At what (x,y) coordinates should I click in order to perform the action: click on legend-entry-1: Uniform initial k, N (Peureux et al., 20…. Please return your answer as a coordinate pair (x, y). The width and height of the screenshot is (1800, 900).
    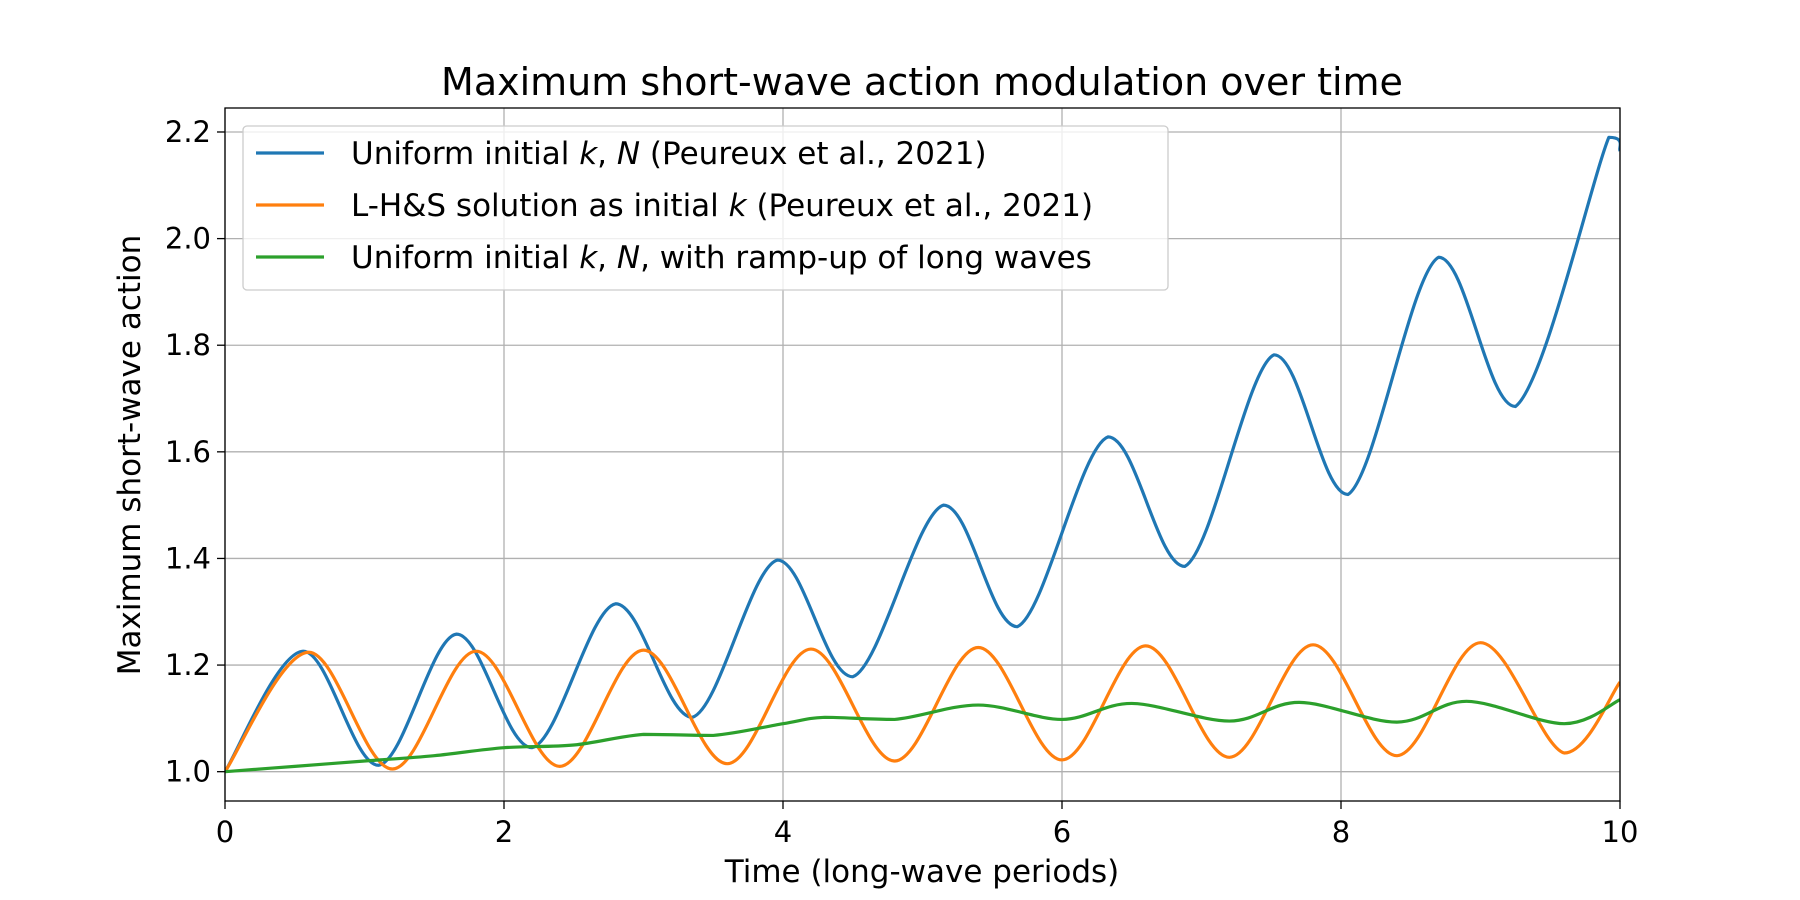
    Looking at the image, I should click on (669, 154).